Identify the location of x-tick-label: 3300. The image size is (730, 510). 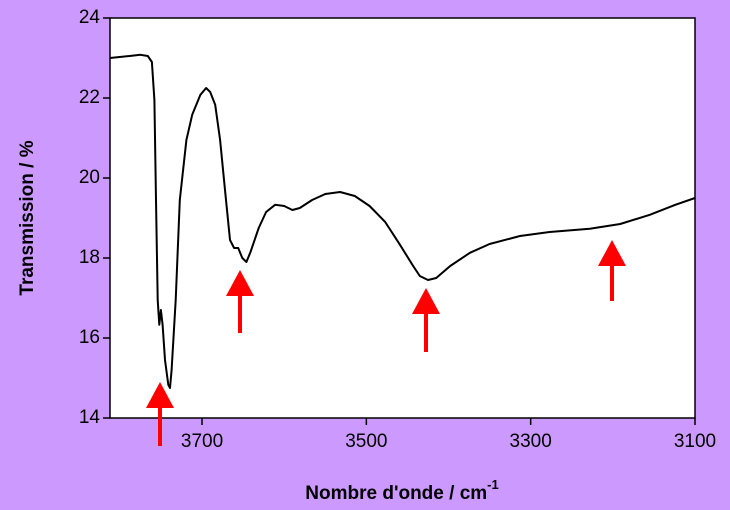
(531, 441).